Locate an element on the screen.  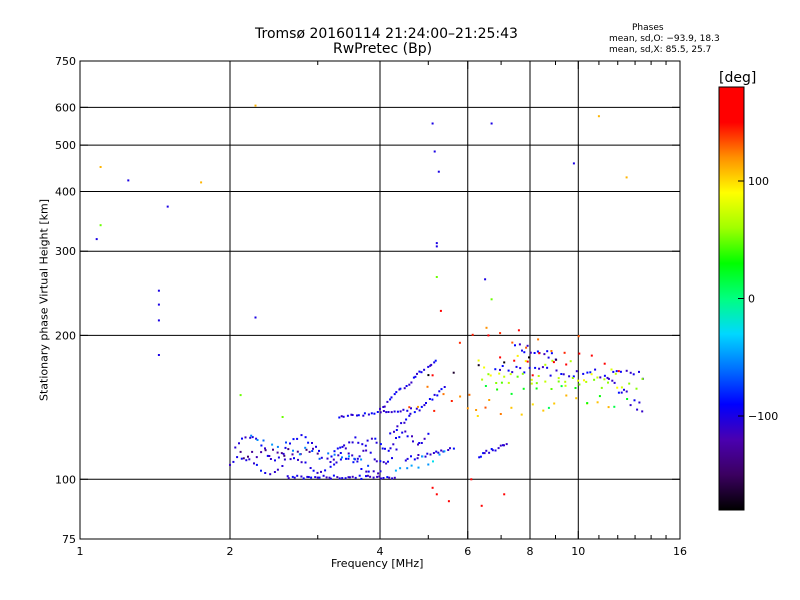
chart-title: Tromsø 20160114 21:24:00–21:25:43 is located at coordinates (386, 34).